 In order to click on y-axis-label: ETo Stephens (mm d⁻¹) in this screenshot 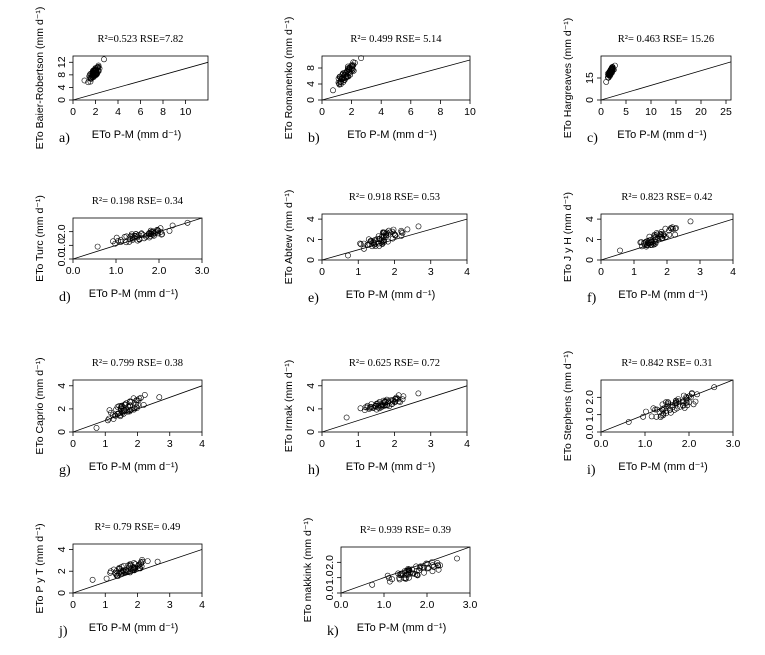, I will do `click(568, 406)`.